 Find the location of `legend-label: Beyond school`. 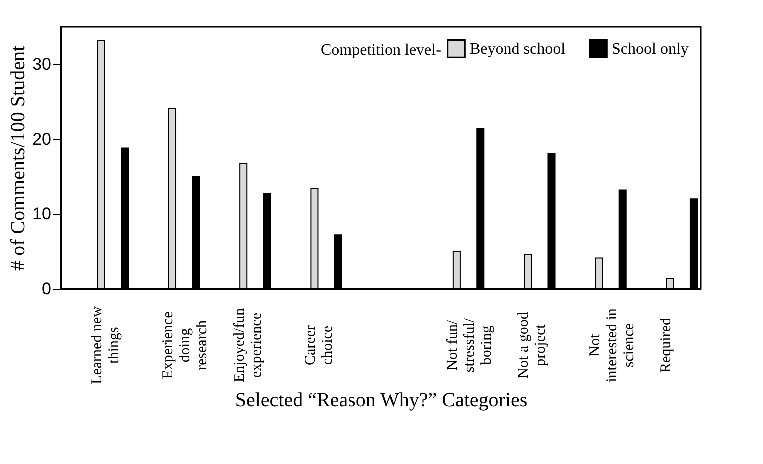

legend-label: Beyond school is located at coordinates (518, 49).